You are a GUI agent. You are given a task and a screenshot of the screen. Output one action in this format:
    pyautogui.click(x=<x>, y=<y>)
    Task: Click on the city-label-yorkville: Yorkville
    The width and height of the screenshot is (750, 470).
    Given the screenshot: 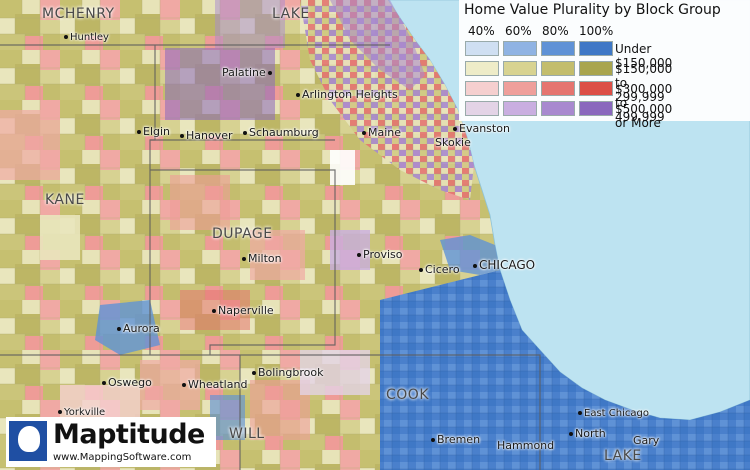 What is the action you would take?
    pyautogui.click(x=81, y=413)
    